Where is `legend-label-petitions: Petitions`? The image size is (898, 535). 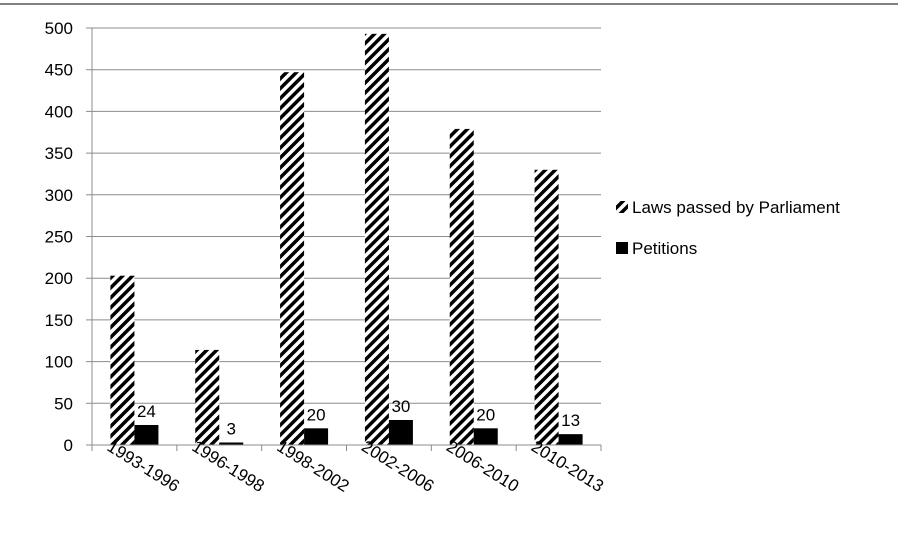 legend-label-petitions: Petitions is located at coordinates (664, 248).